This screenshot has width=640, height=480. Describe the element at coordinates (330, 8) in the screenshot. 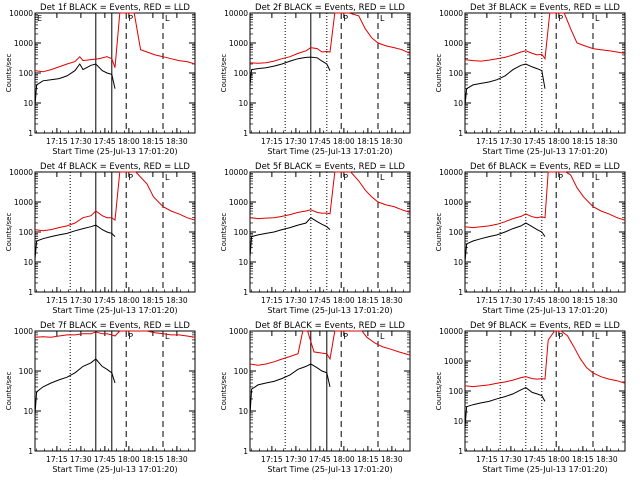

I see `panel-title: Det 2f BLACK = Events, RED = LLD` at that location.